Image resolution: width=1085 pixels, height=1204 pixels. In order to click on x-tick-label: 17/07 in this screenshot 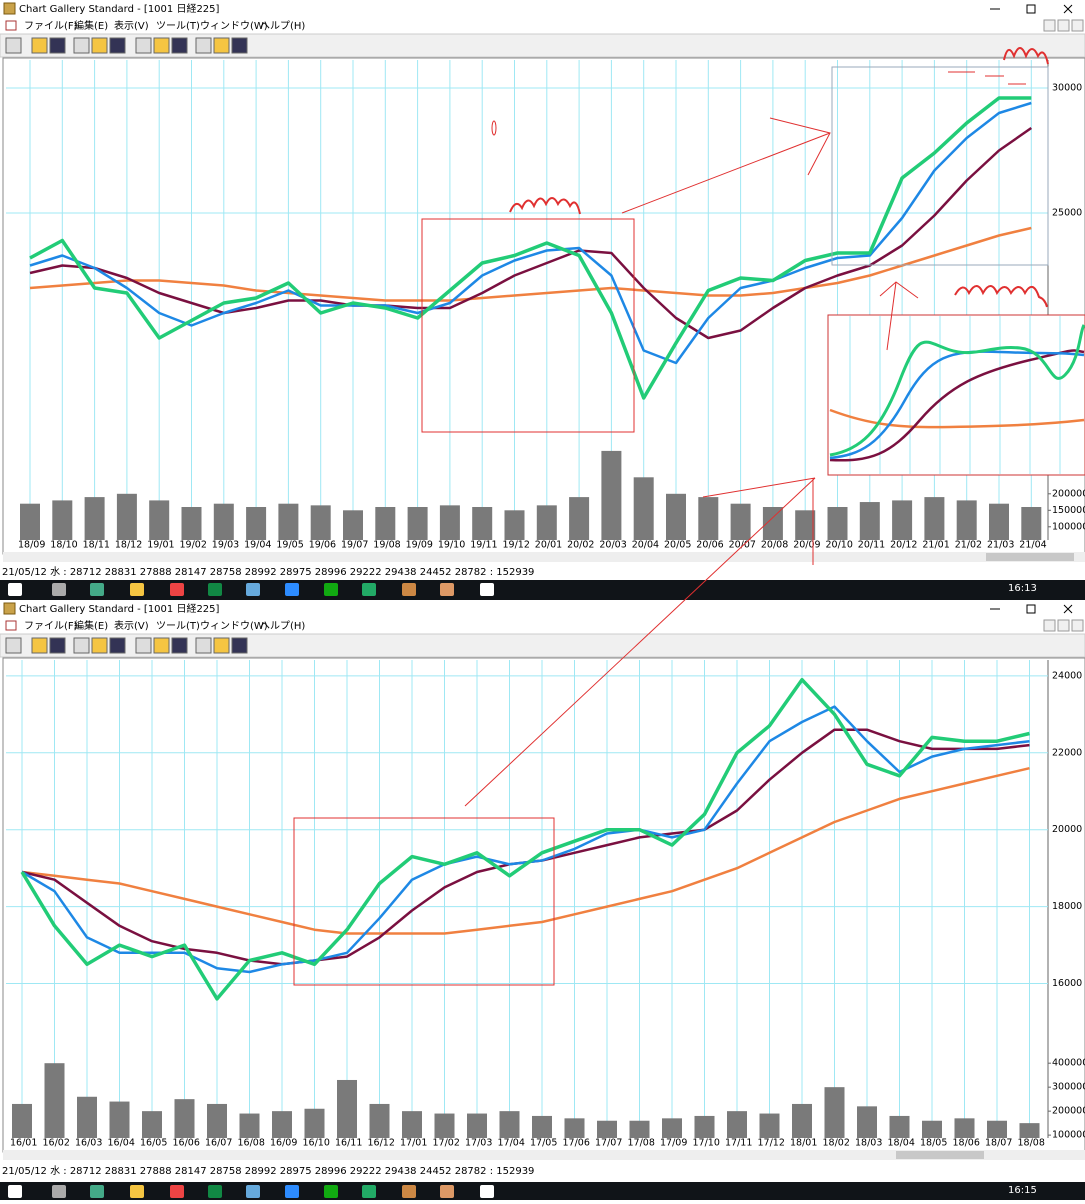, I will do `click(608, 1143)`.